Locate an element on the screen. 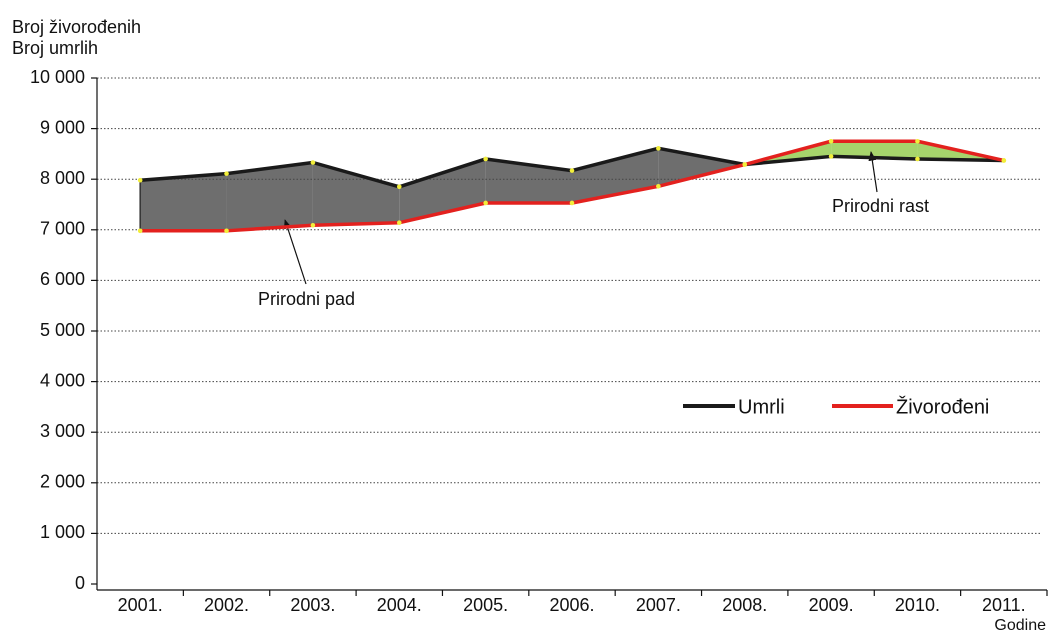 The width and height of the screenshot is (1048, 635). x-tick-label: 2004. is located at coordinates (399, 605).